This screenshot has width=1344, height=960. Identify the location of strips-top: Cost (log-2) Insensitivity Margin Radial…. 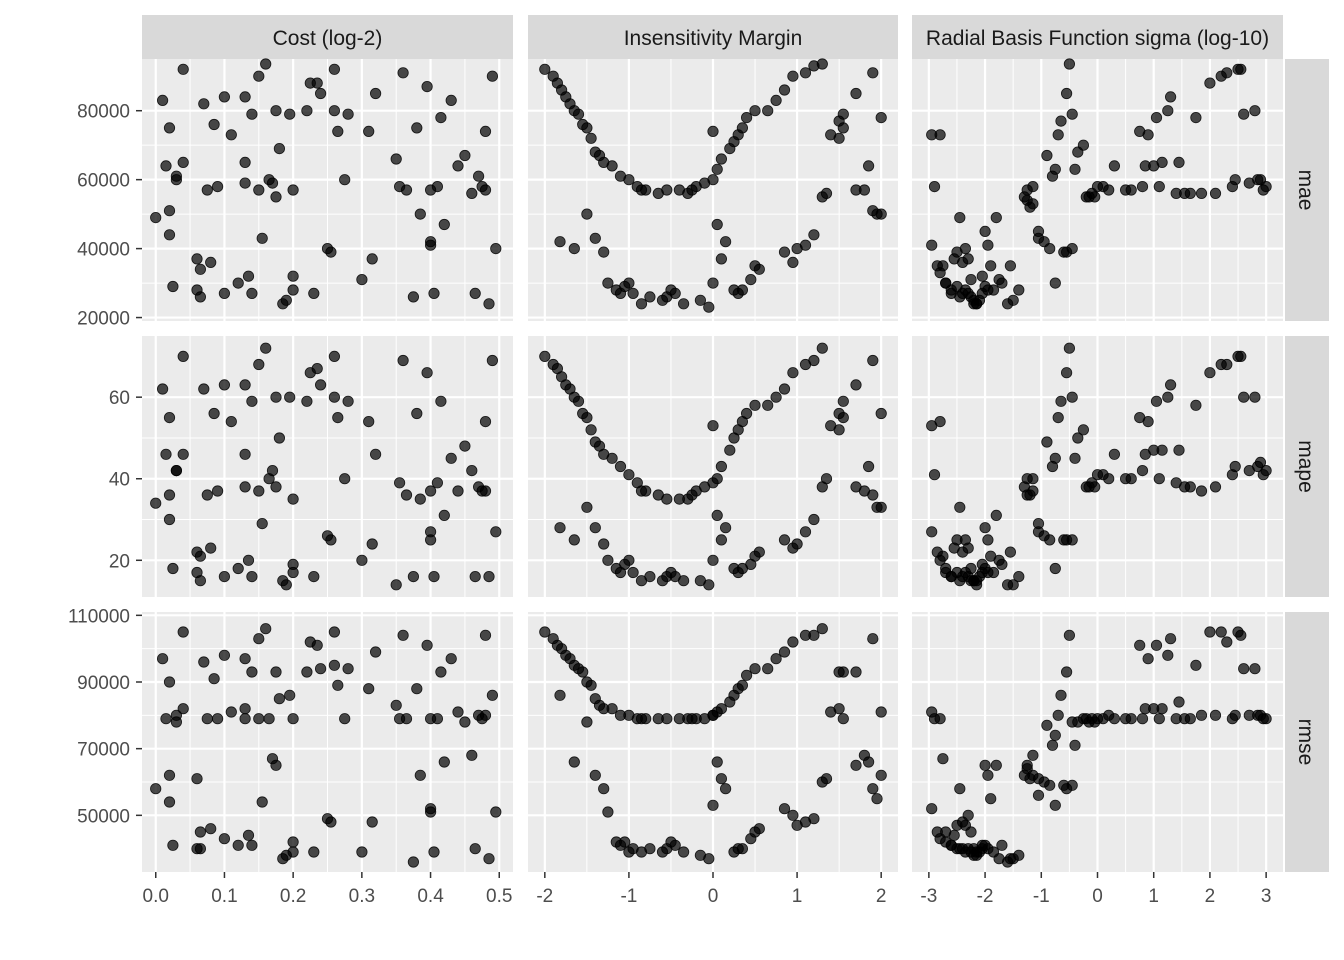
(712, 37).